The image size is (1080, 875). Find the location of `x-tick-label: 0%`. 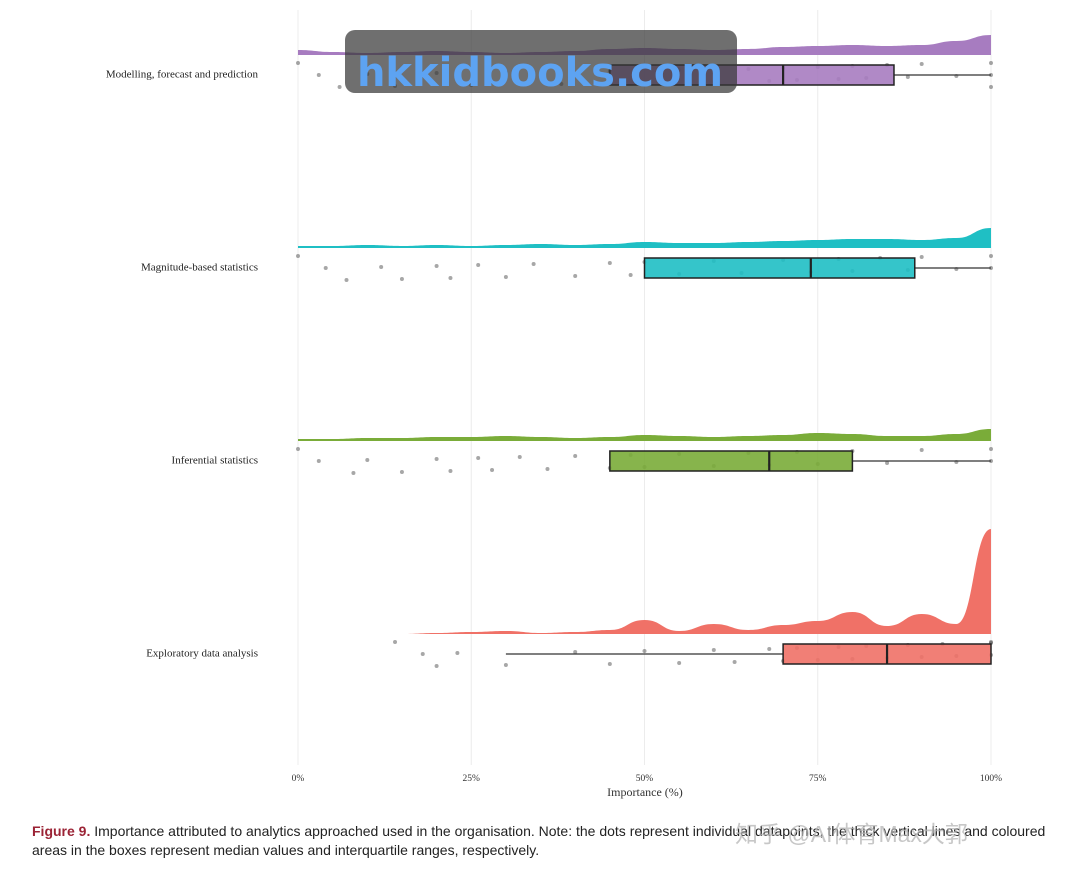

x-tick-label: 0% is located at coordinates (298, 779).